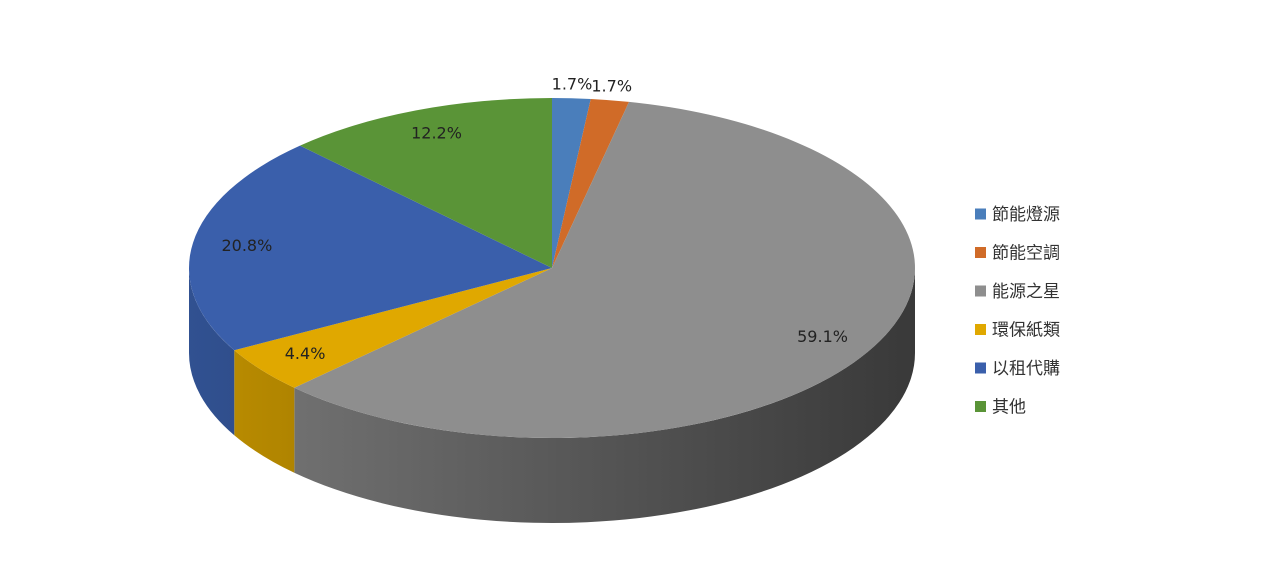 This screenshot has width=1284, height=588. What do you see at coordinates (1026, 369) in the screenshot?
I see `legend-label: 以租代購` at bounding box center [1026, 369].